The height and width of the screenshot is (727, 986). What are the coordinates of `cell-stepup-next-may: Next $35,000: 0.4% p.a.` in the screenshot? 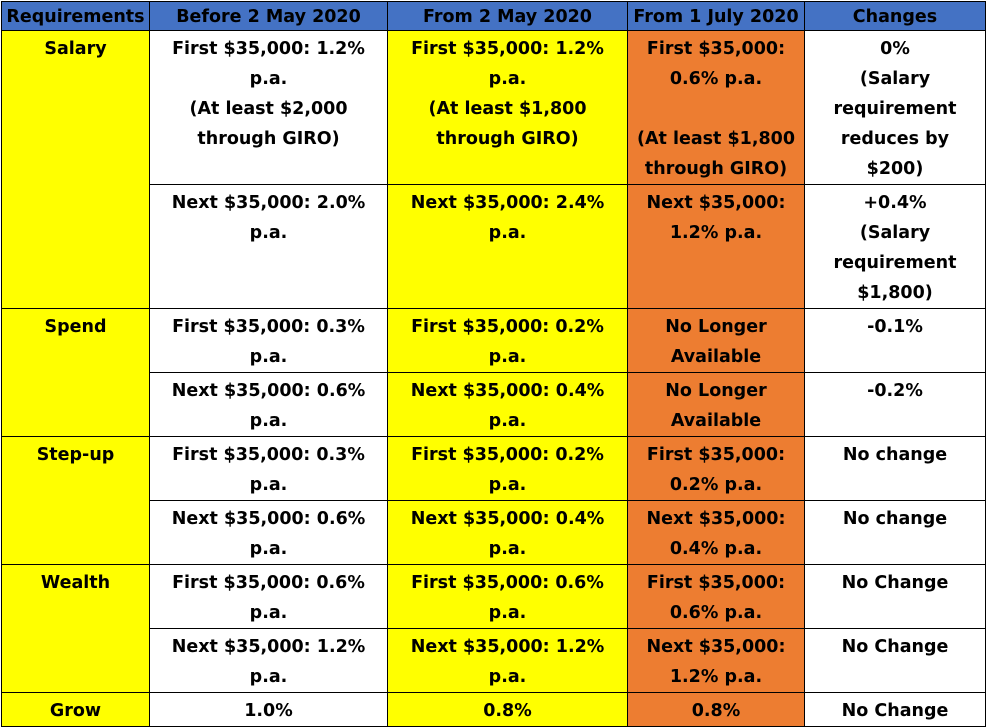 It's located at (507, 532).